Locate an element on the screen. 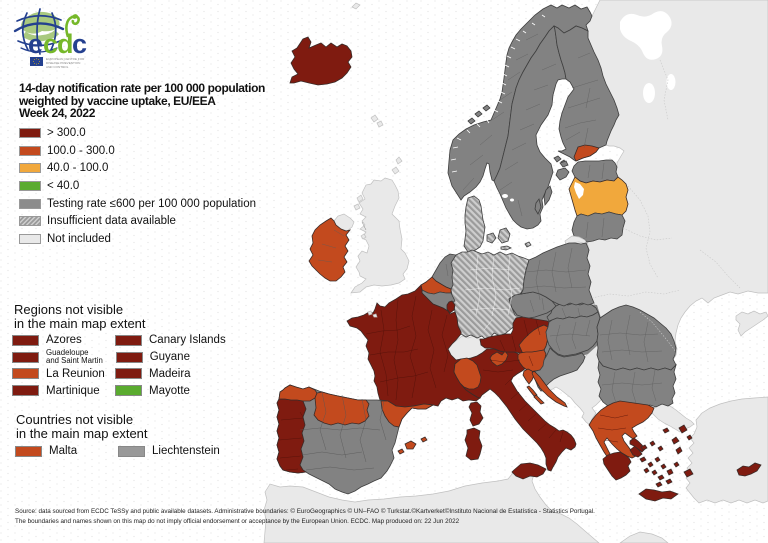 The image size is (768, 543). svg-text: EUROPEAN CENTRE FOR is located at coordinates (65, 59).